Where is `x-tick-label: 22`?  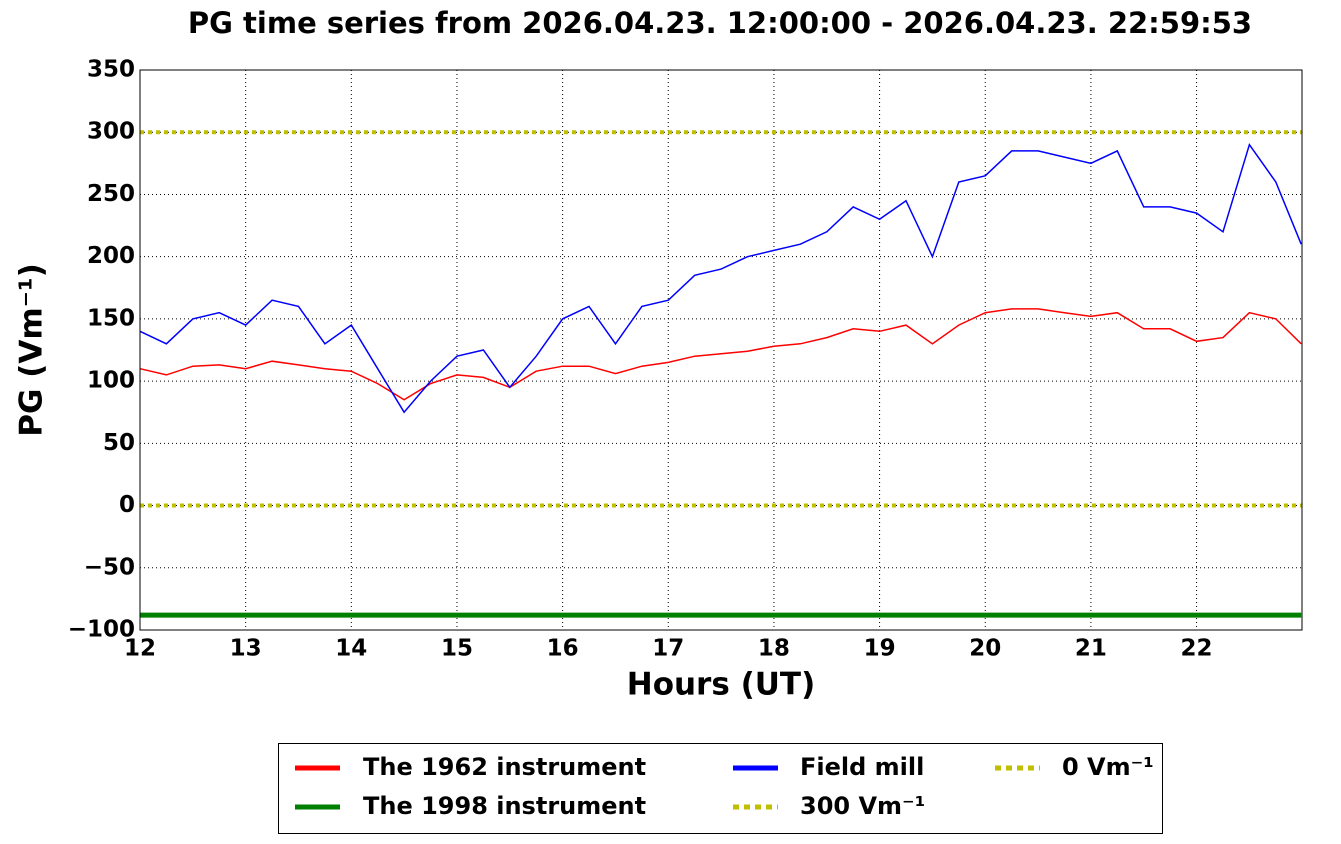 x-tick-label: 22 is located at coordinates (1197, 649).